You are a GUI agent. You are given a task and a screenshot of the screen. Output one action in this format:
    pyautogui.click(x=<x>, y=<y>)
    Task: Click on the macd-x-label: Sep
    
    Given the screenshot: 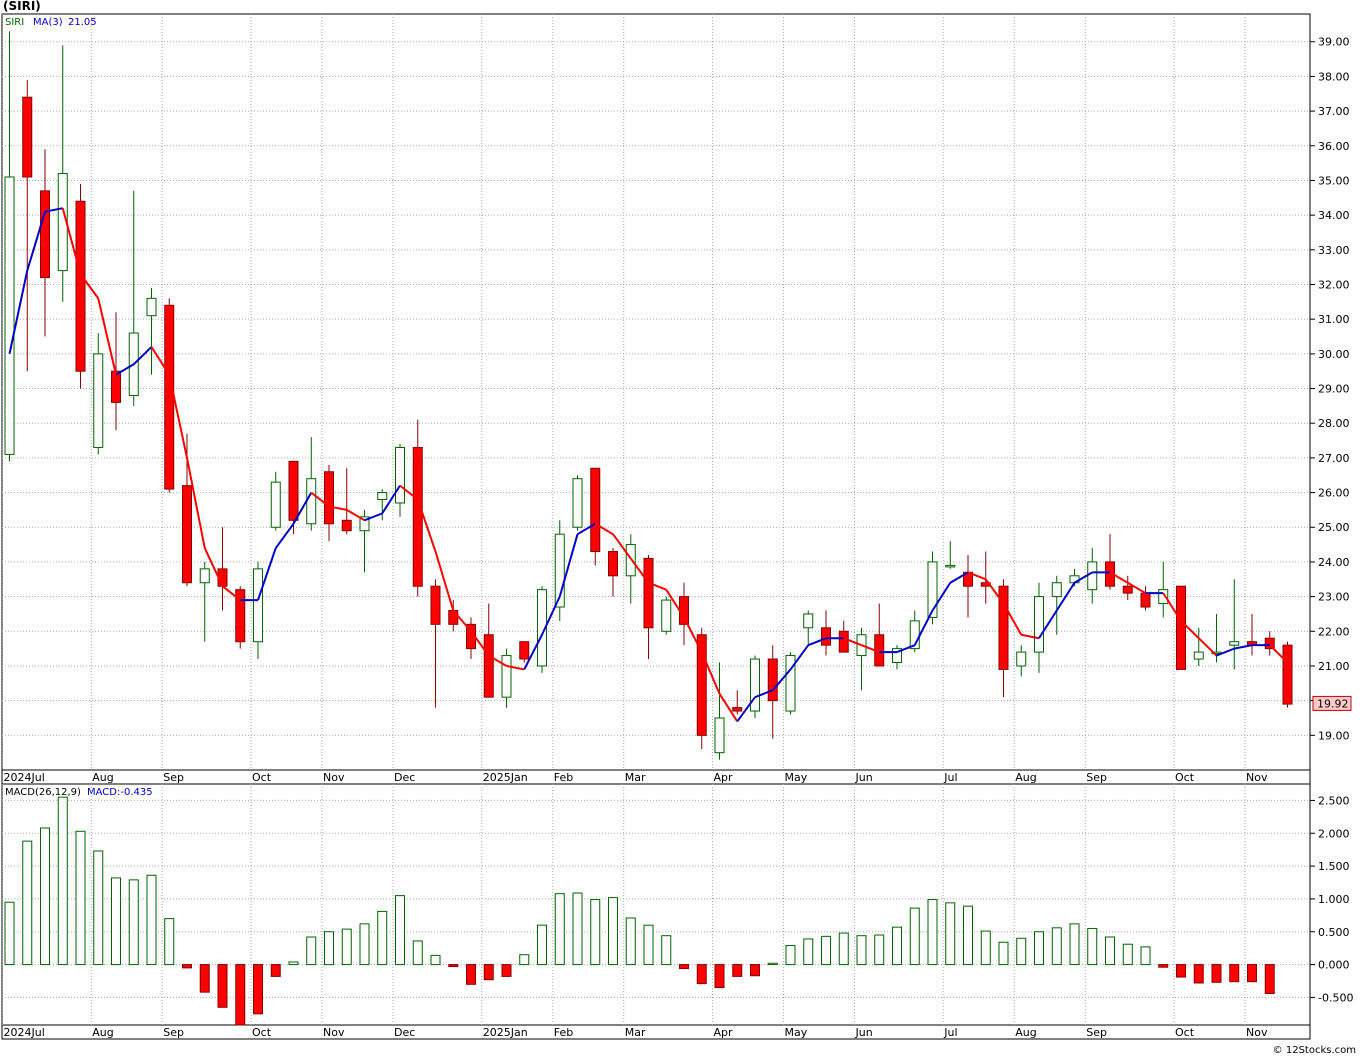 What is the action you would take?
    pyautogui.click(x=1096, y=1032)
    